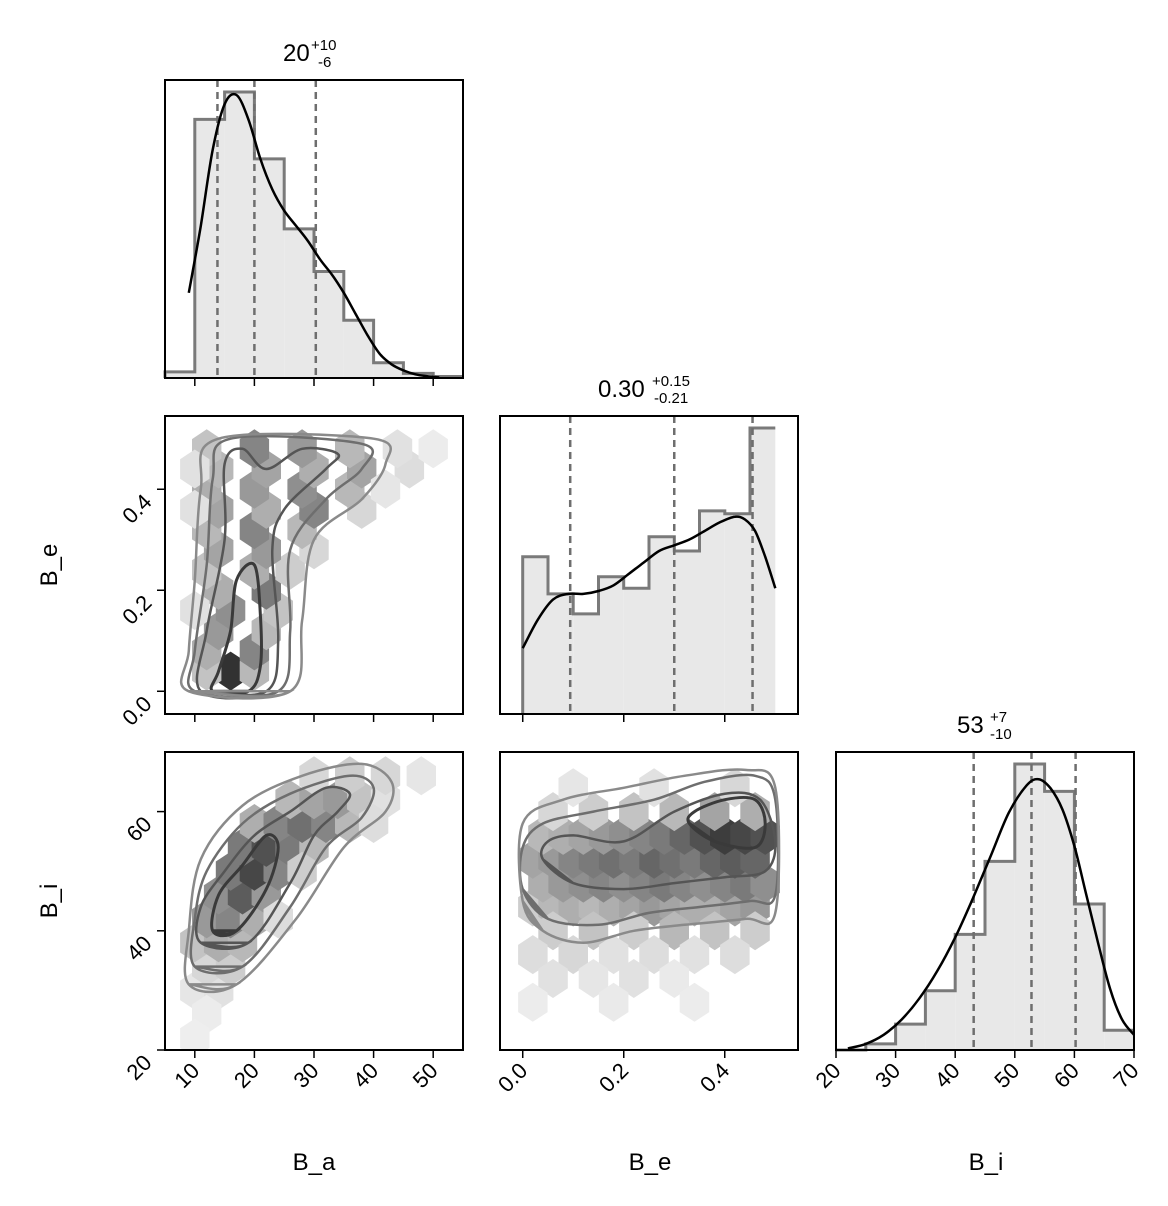 Image resolution: width=1168 pixels, height=1206 pixels. Describe the element at coordinates (136, 508) in the screenshot. I see `y-tick-label-b-e-0-4: 0.4` at that location.